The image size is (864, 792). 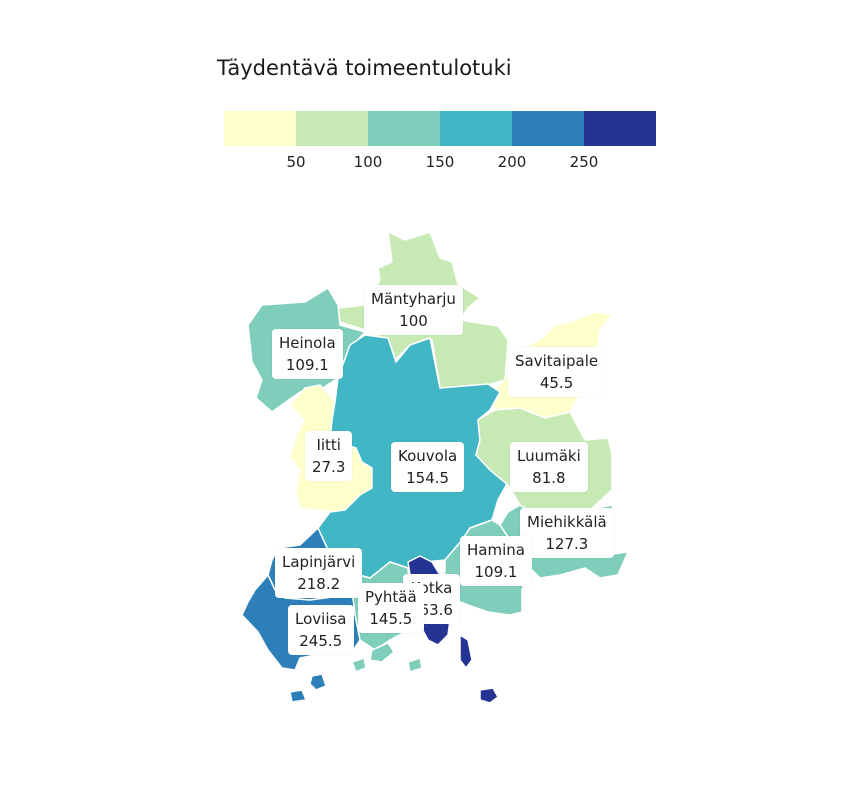 What do you see at coordinates (391, 608) in the screenshot?
I see `label-pyhtaa: Pyhtää 145.5` at bounding box center [391, 608].